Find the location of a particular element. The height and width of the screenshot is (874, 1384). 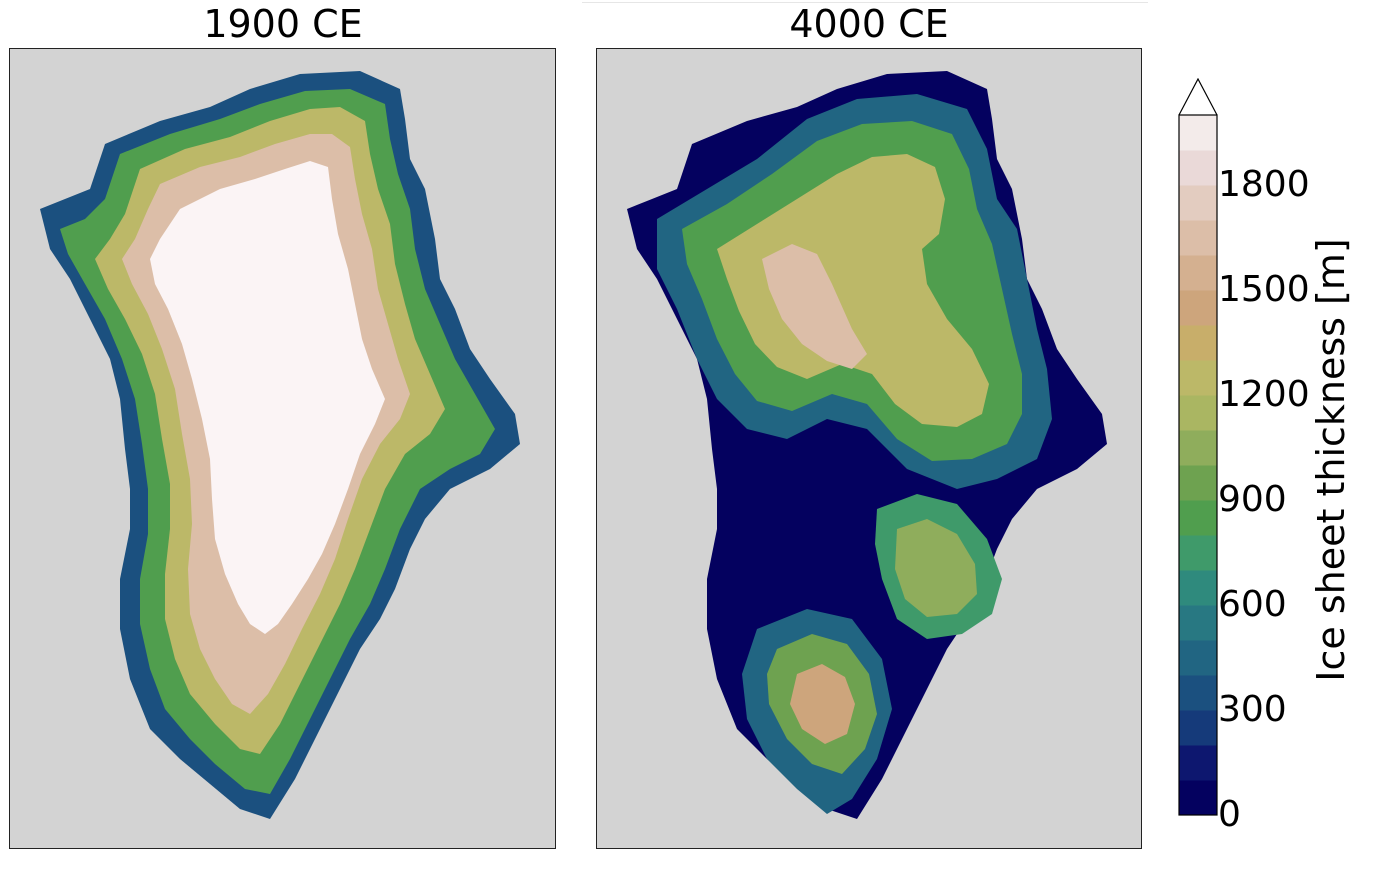

ice-band-interior is located at coordinates (267, 397).